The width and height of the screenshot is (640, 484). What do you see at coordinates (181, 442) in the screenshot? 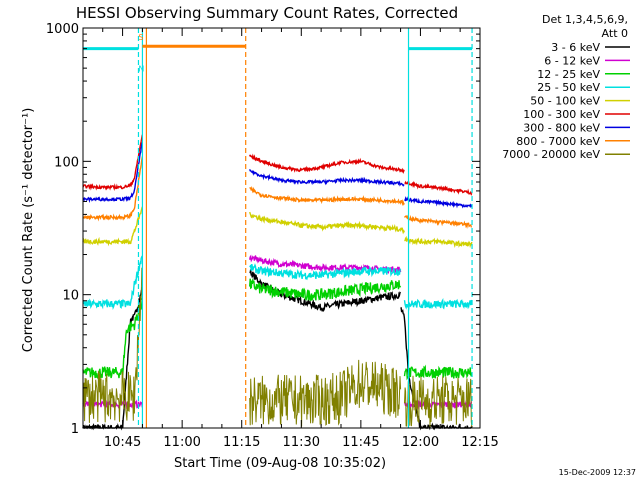
I see `x-tick-label: 11:00` at bounding box center [181, 442].